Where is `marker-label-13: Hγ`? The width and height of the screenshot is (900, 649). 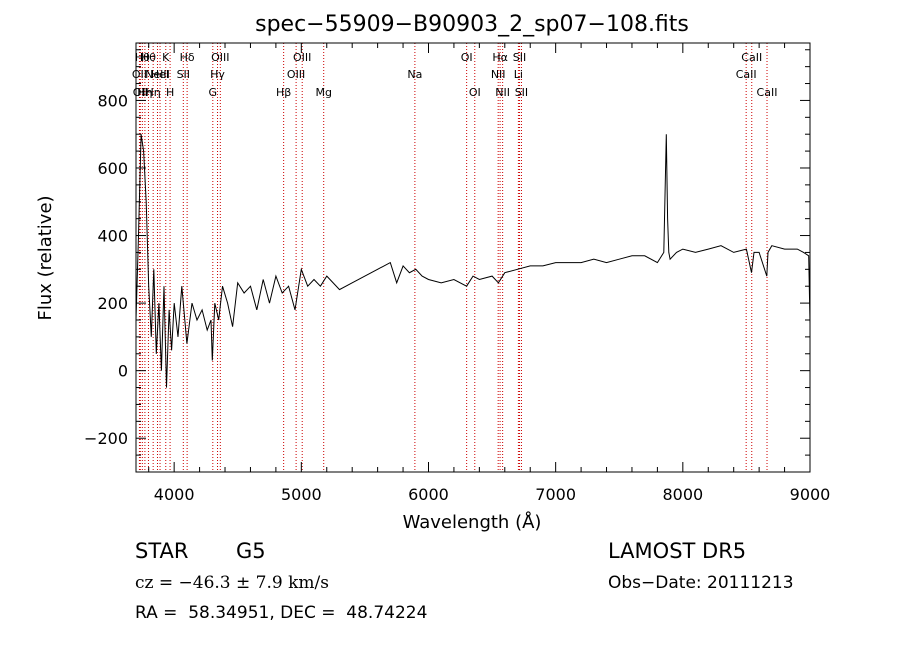 marker-label-13: Hγ is located at coordinates (217, 74).